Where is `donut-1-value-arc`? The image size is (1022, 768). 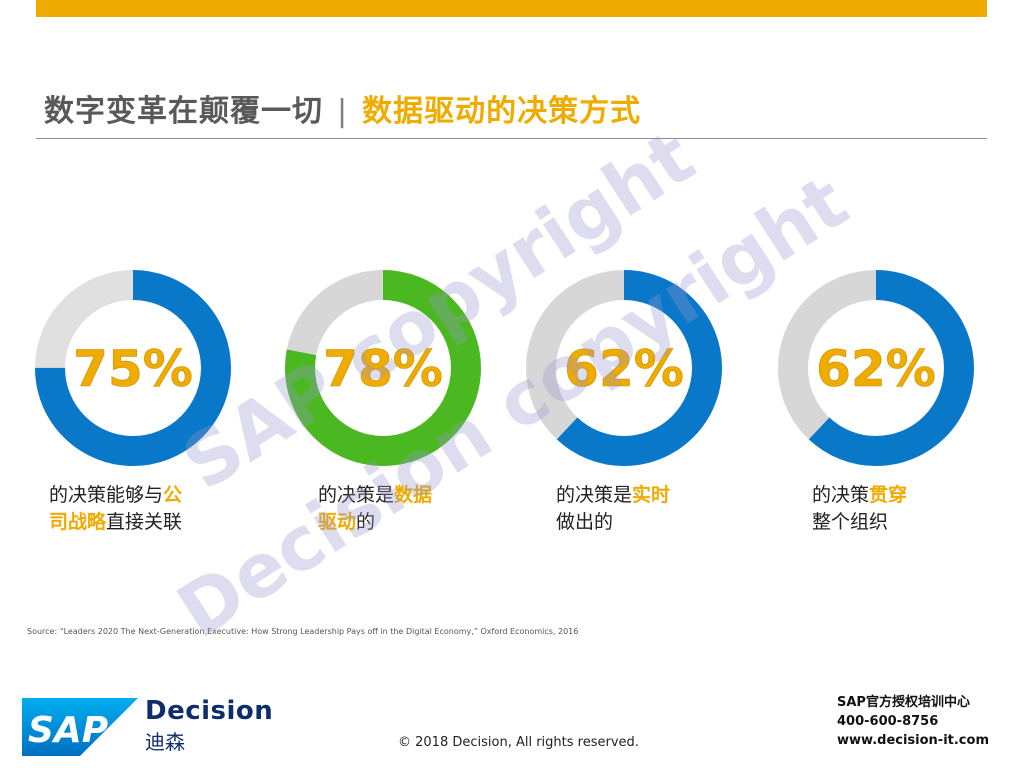 donut-1-value-arc is located at coordinates (133, 368).